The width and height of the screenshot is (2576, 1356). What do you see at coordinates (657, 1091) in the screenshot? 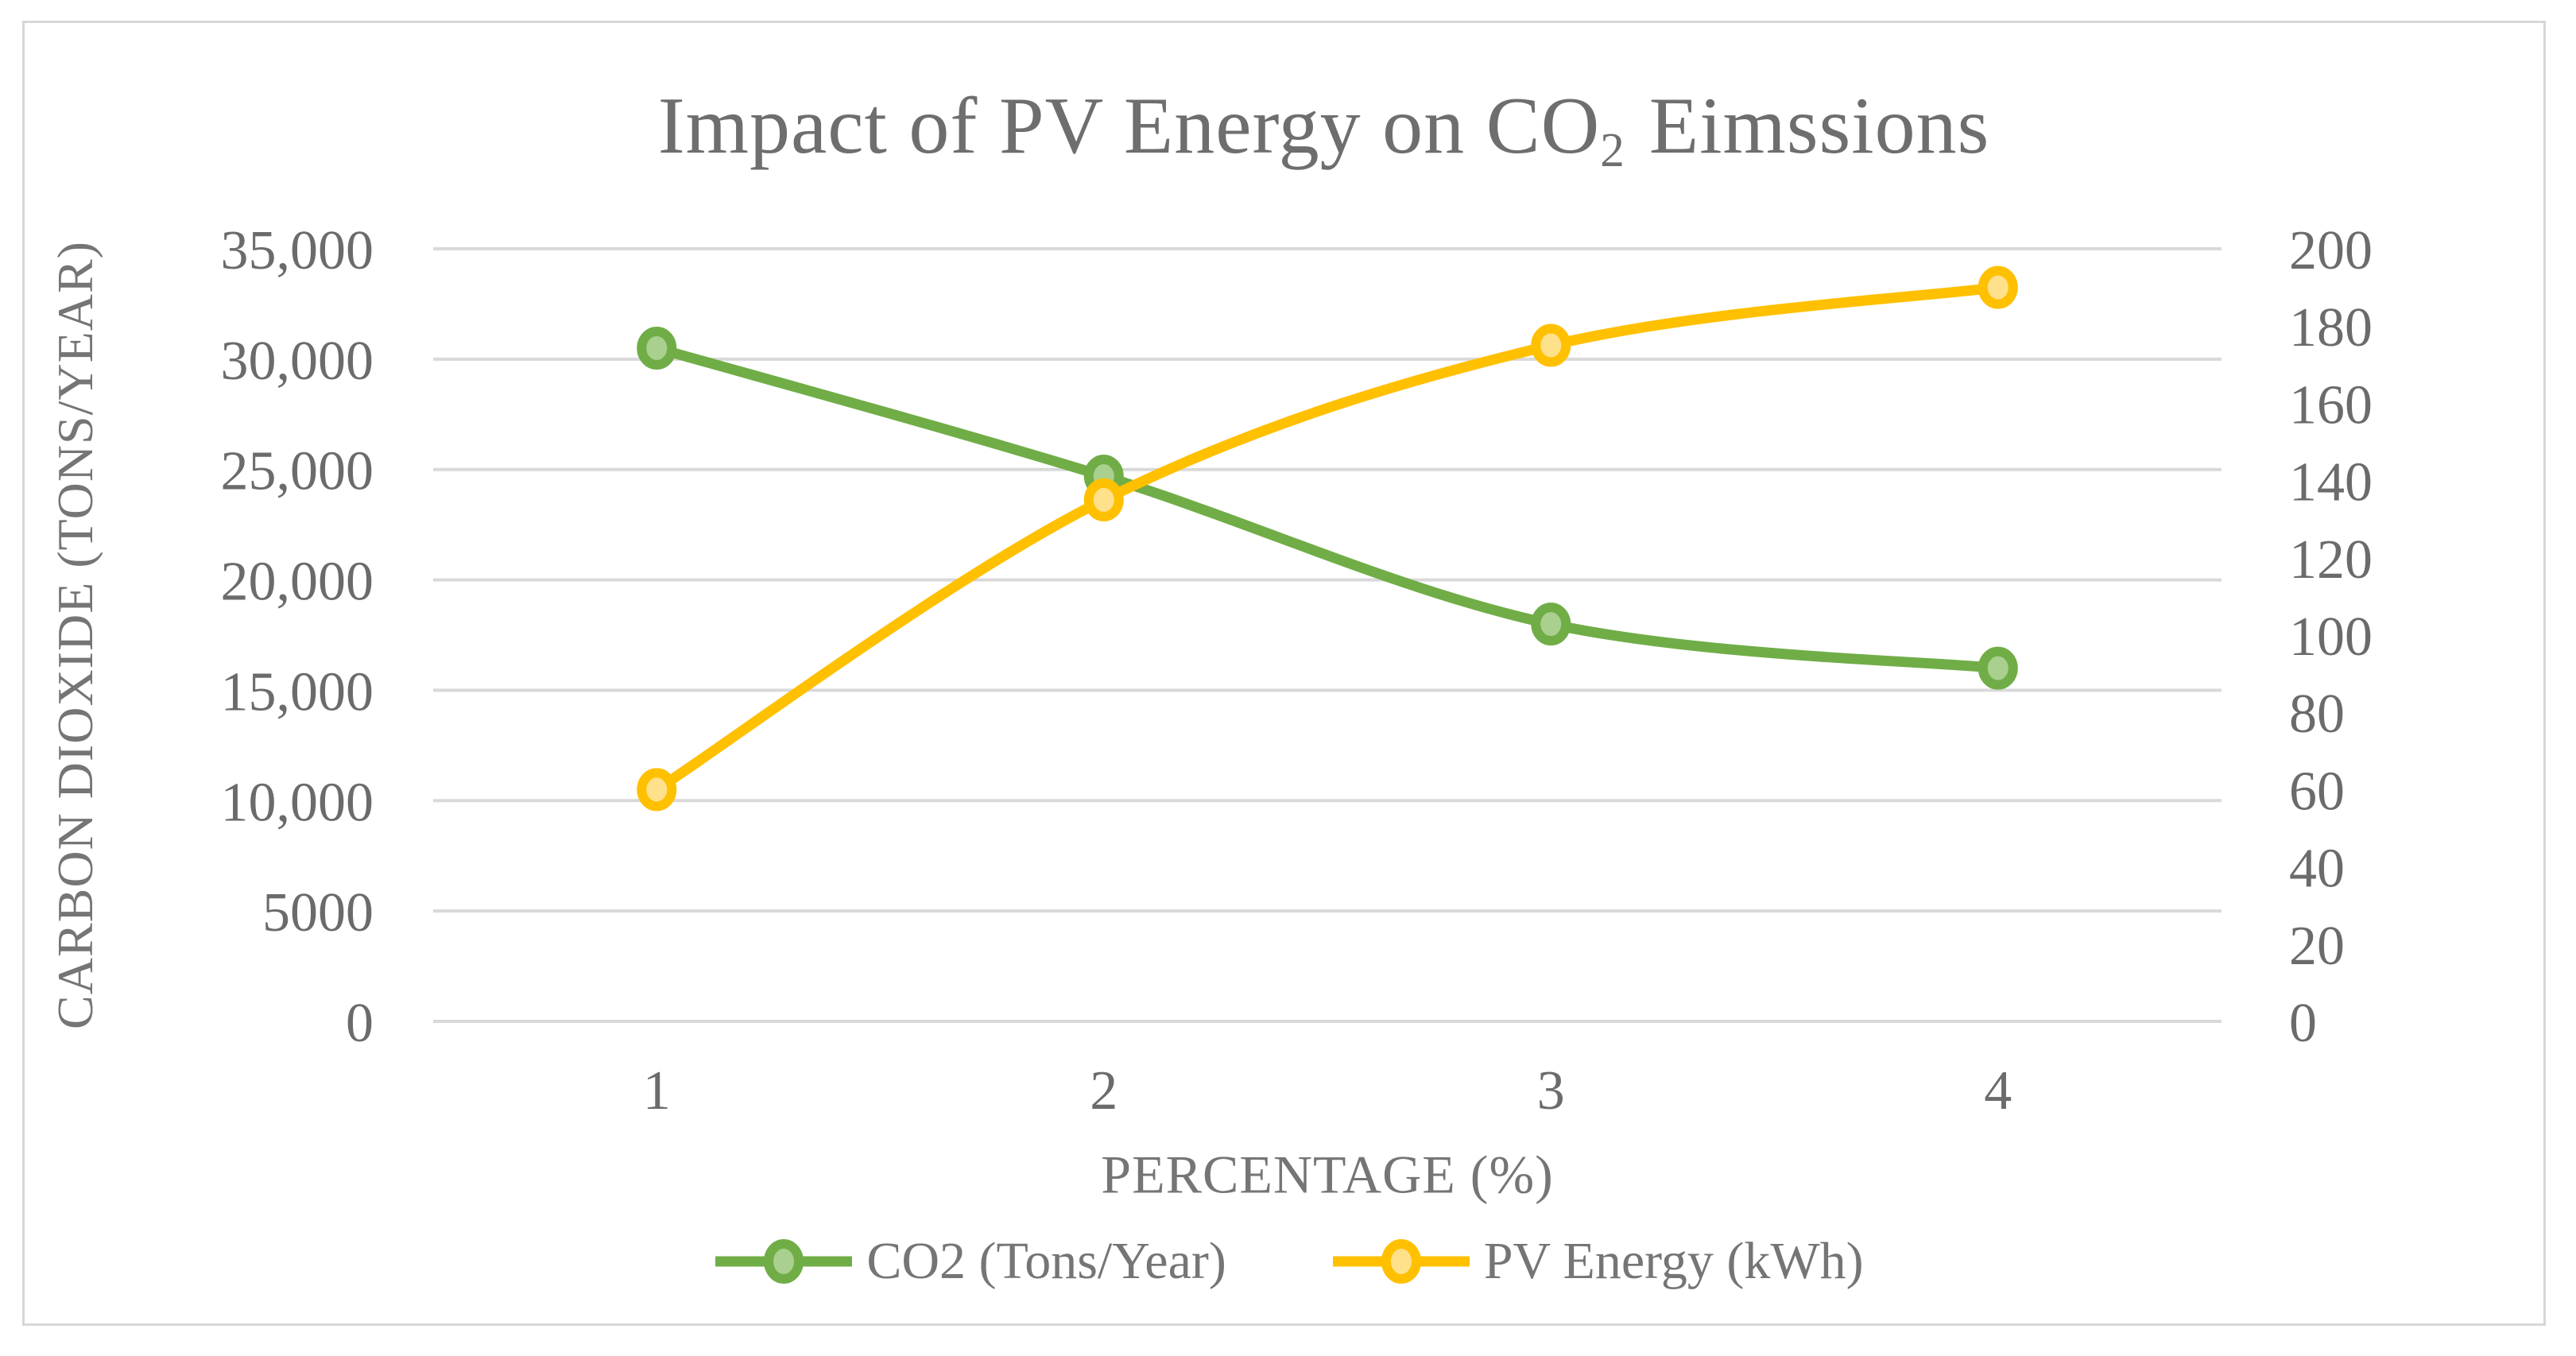
I see `x-axis-tick-label: 1` at bounding box center [657, 1091].